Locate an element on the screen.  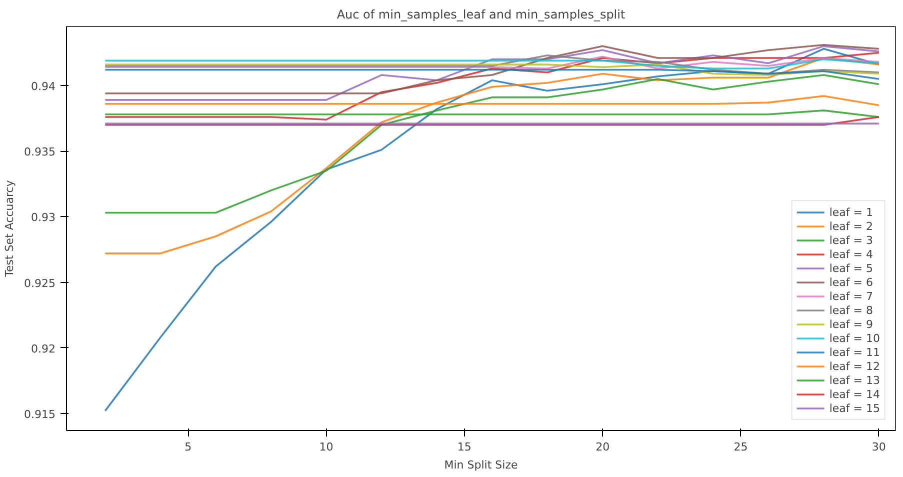
legend-label: leaf = 7 is located at coordinates (851, 296).